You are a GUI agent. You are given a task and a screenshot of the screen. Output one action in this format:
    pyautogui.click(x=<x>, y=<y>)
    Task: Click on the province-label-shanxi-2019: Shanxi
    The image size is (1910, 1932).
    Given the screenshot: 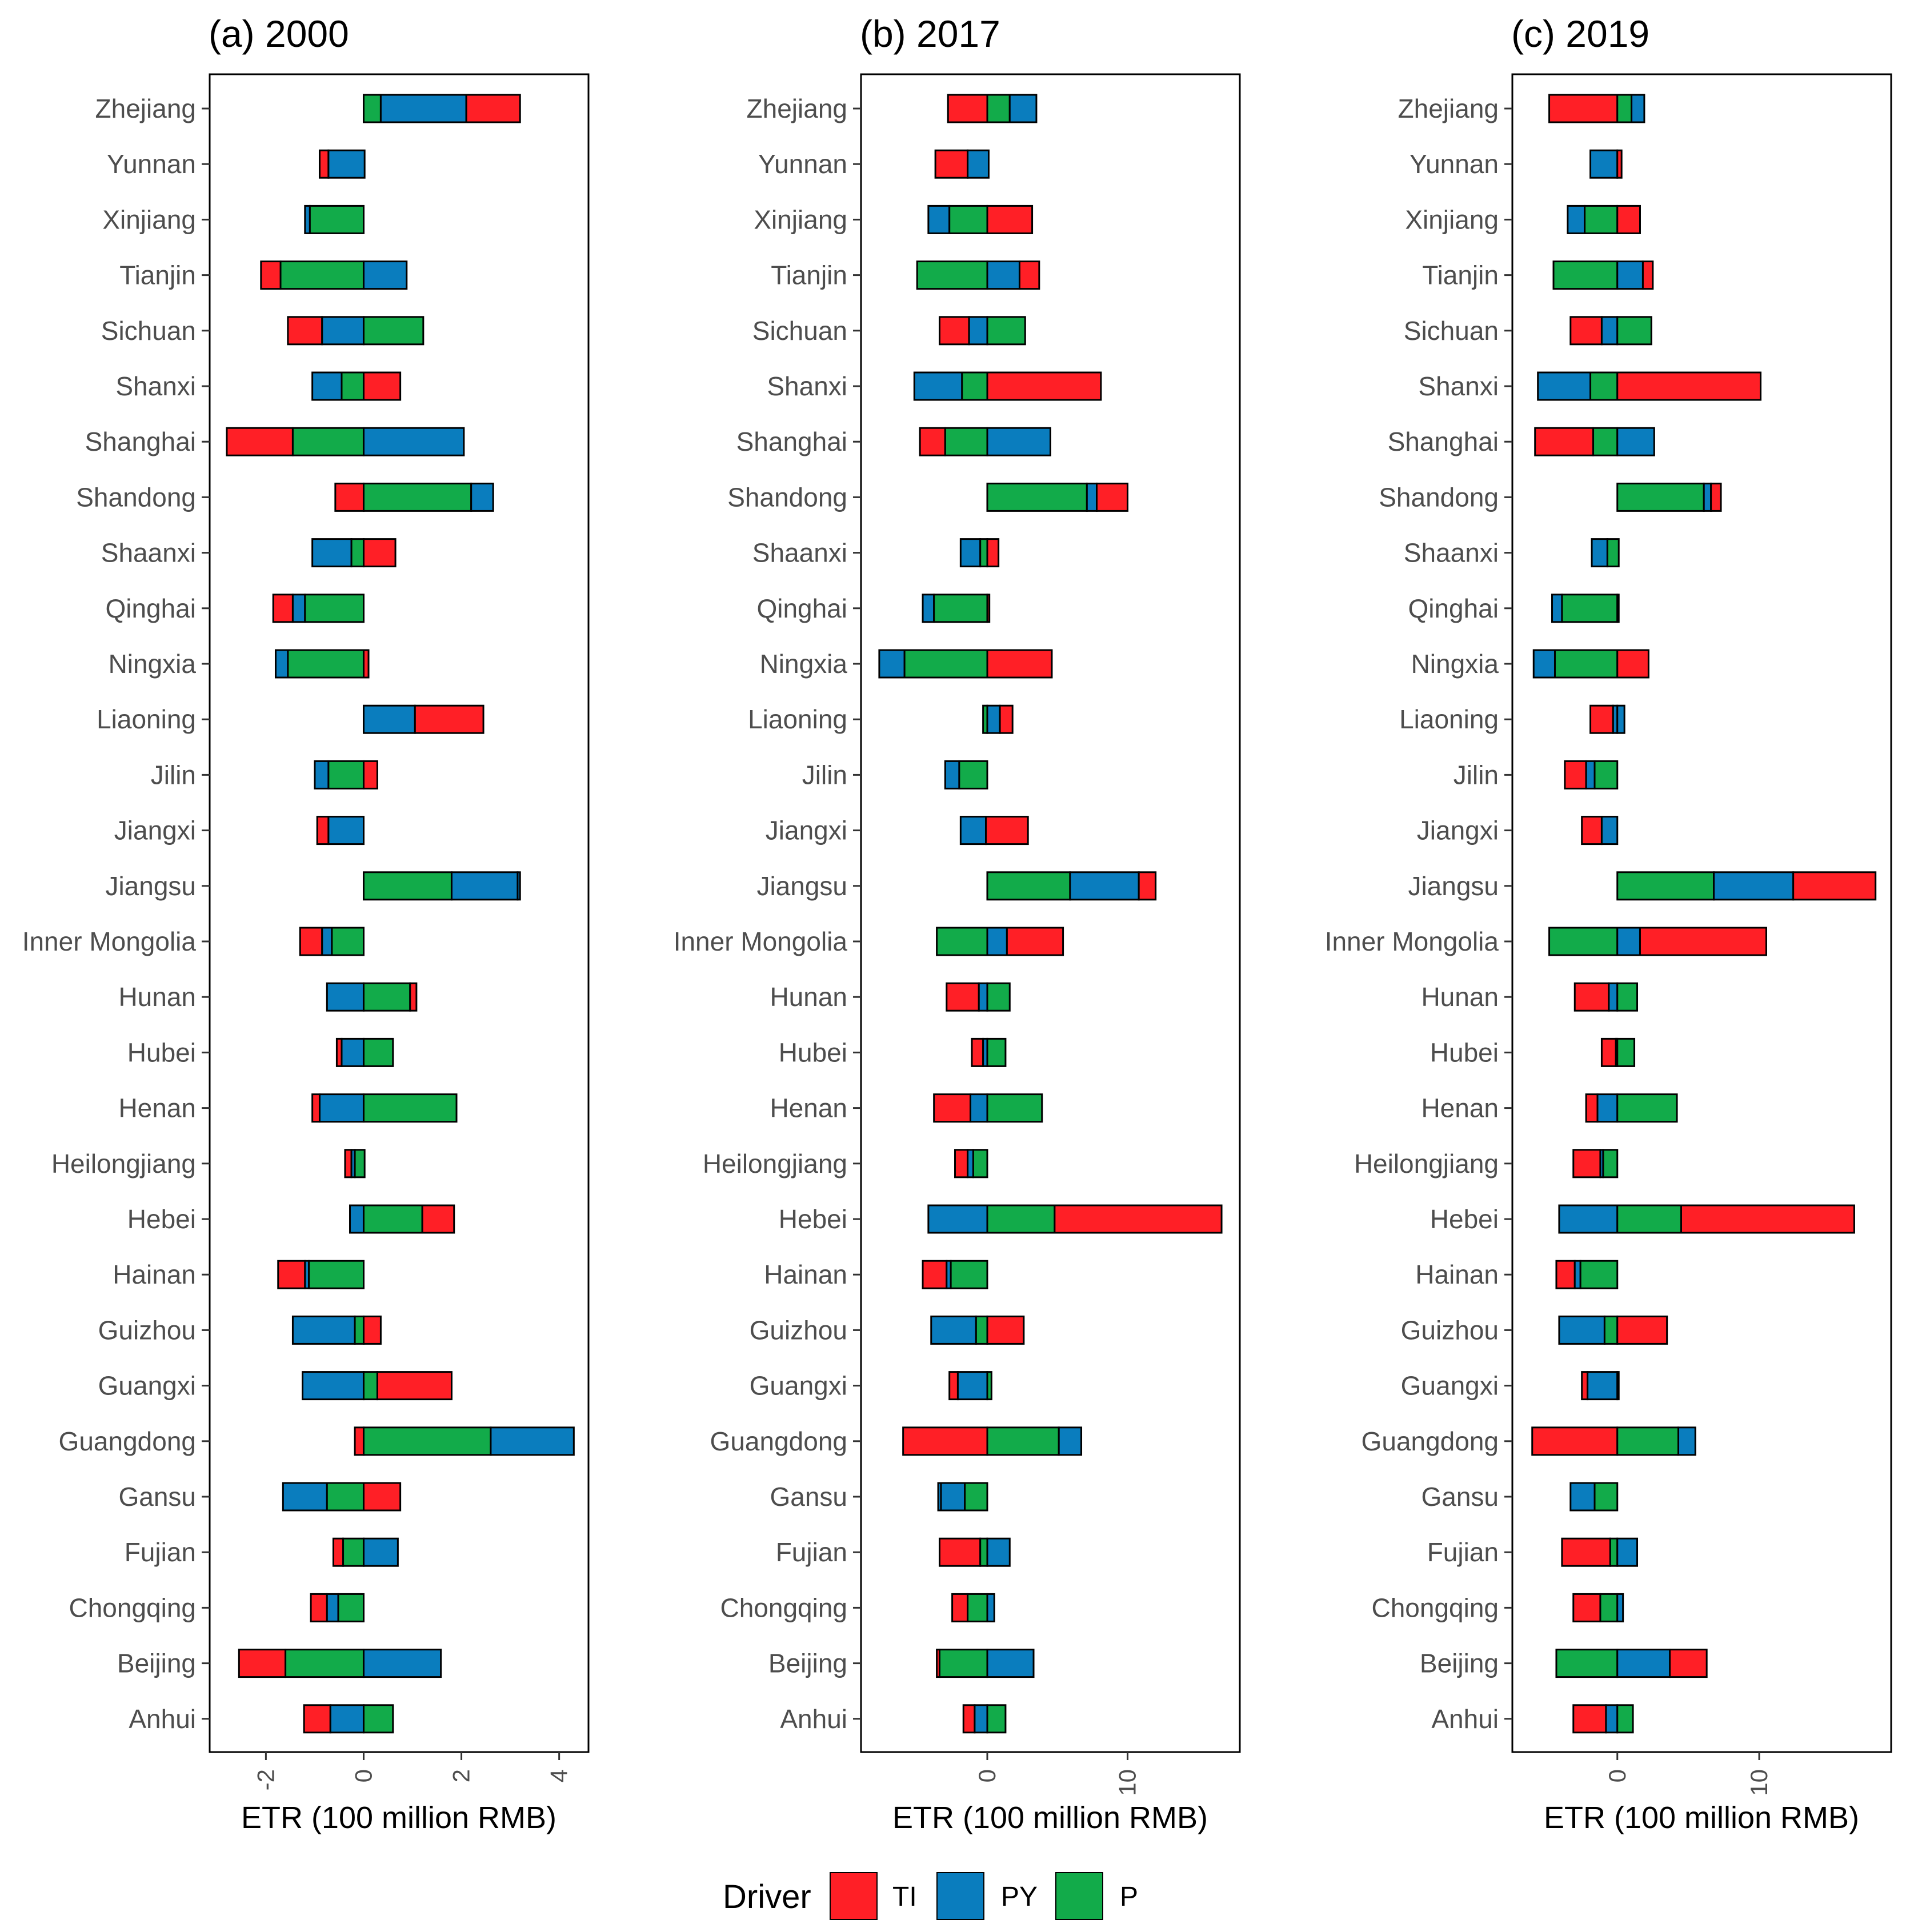 What is the action you would take?
    pyautogui.click(x=1458, y=386)
    